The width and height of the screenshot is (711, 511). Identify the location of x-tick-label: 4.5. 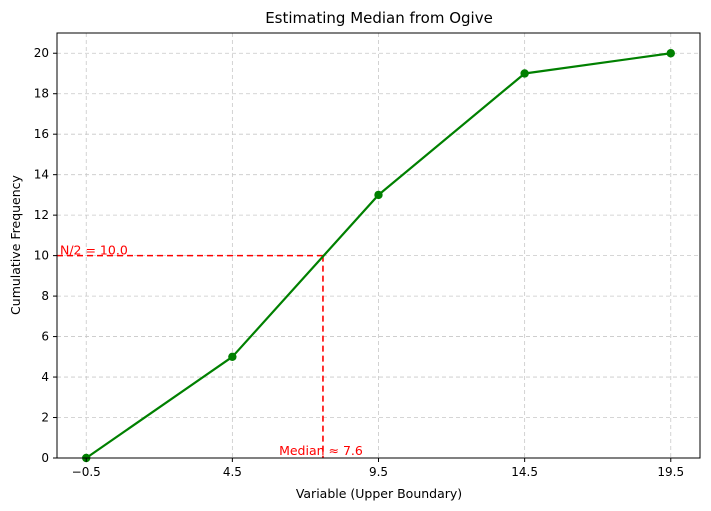
(232, 472).